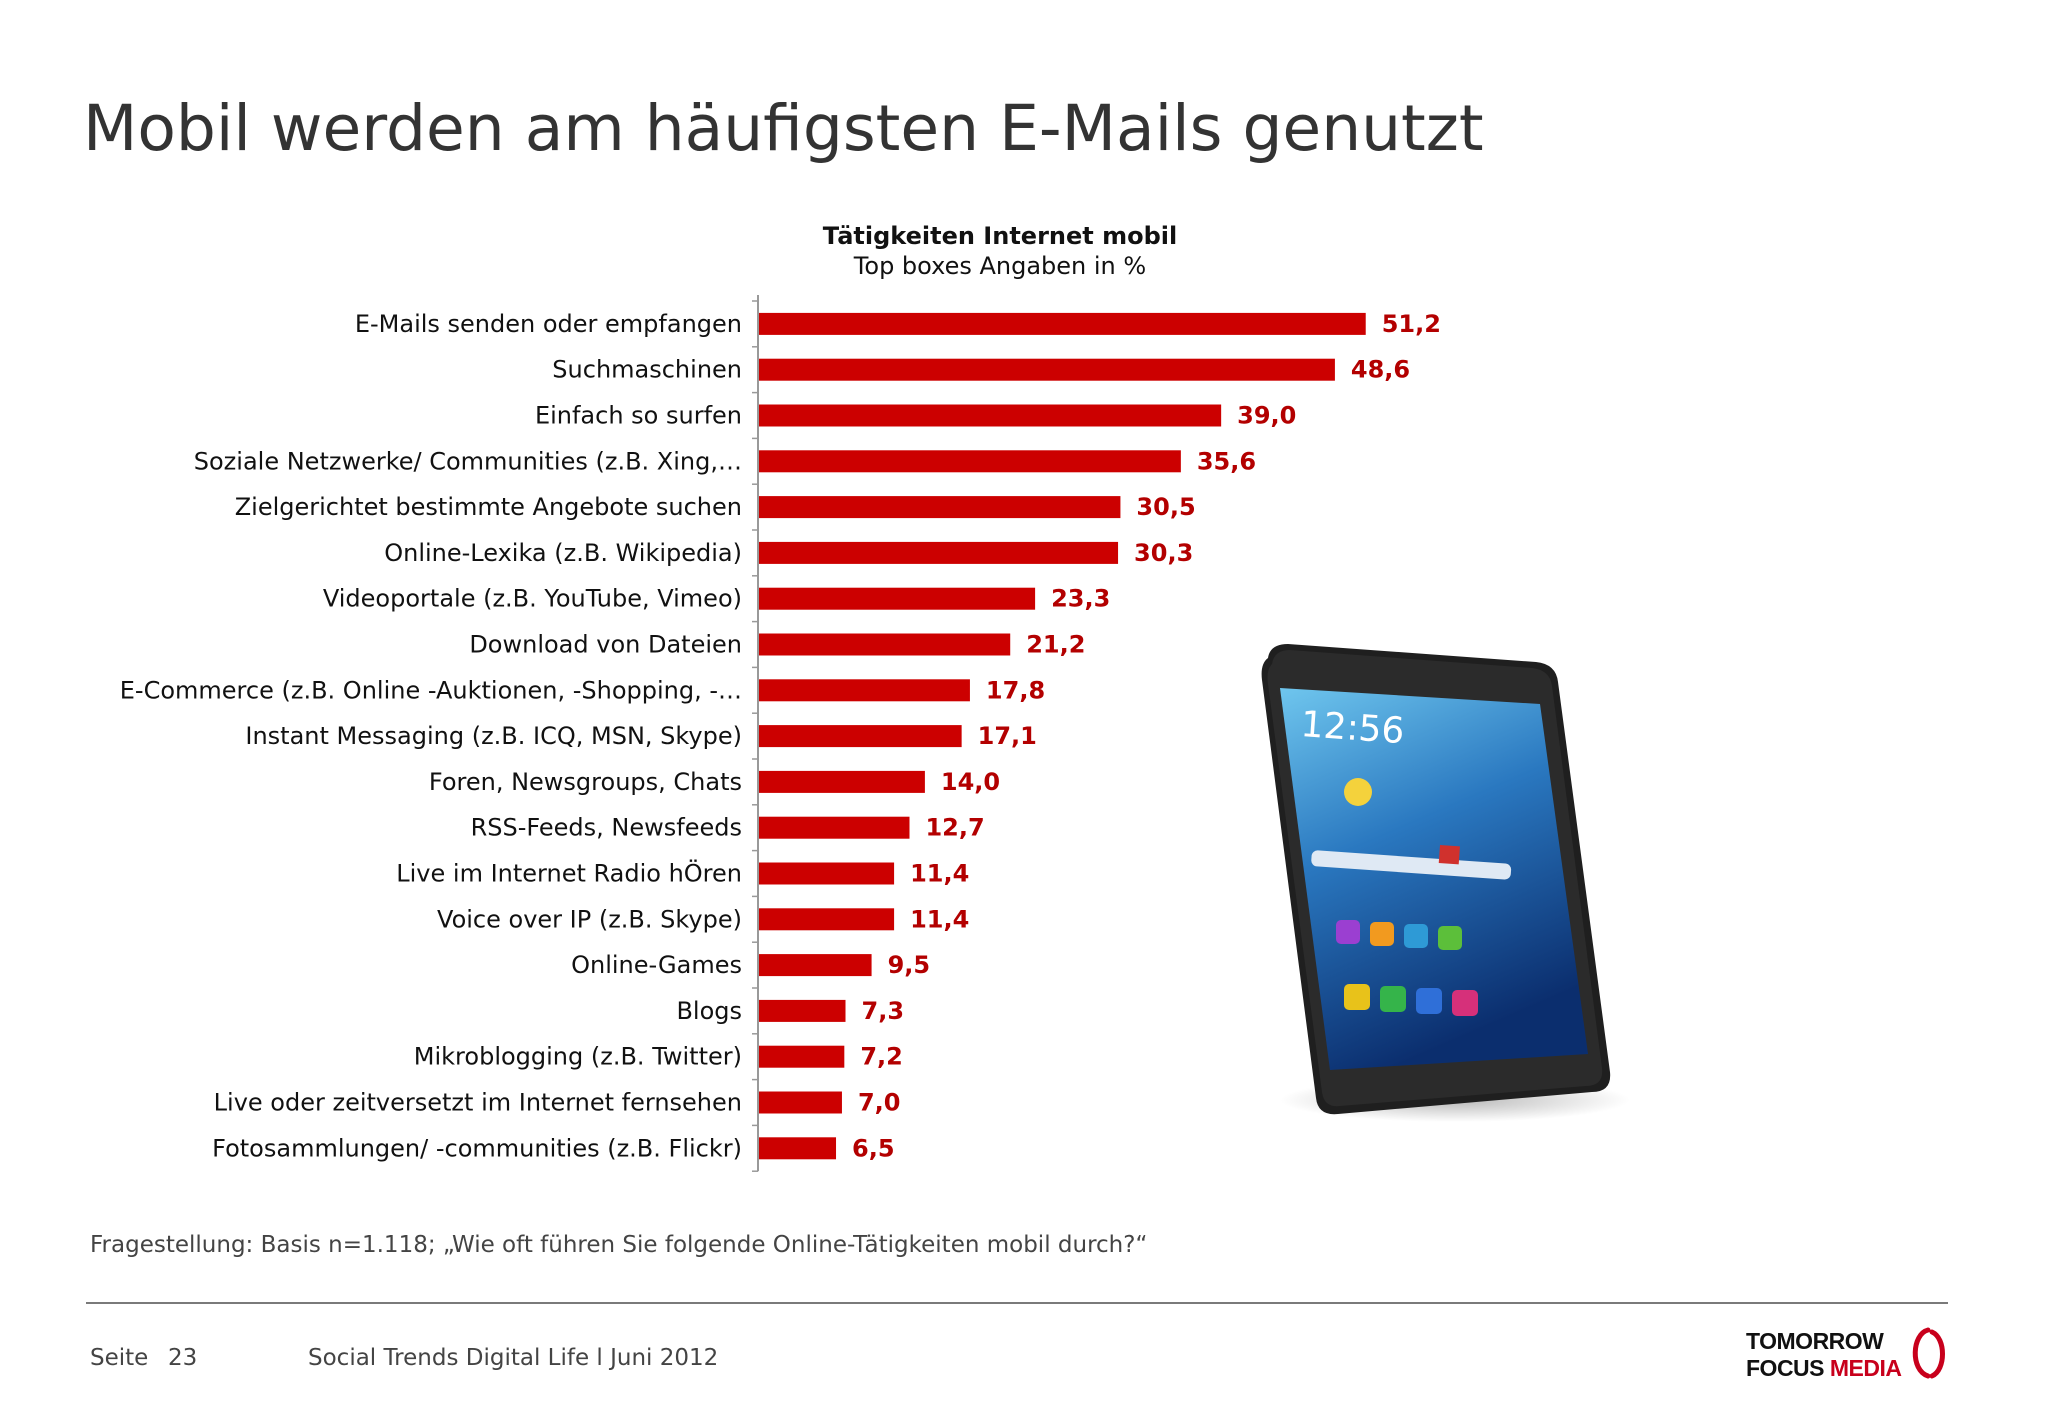 This screenshot has height=1418, width=2048. I want to click on category-label: Live im Internet Radio hÖren, so click(569, 873).